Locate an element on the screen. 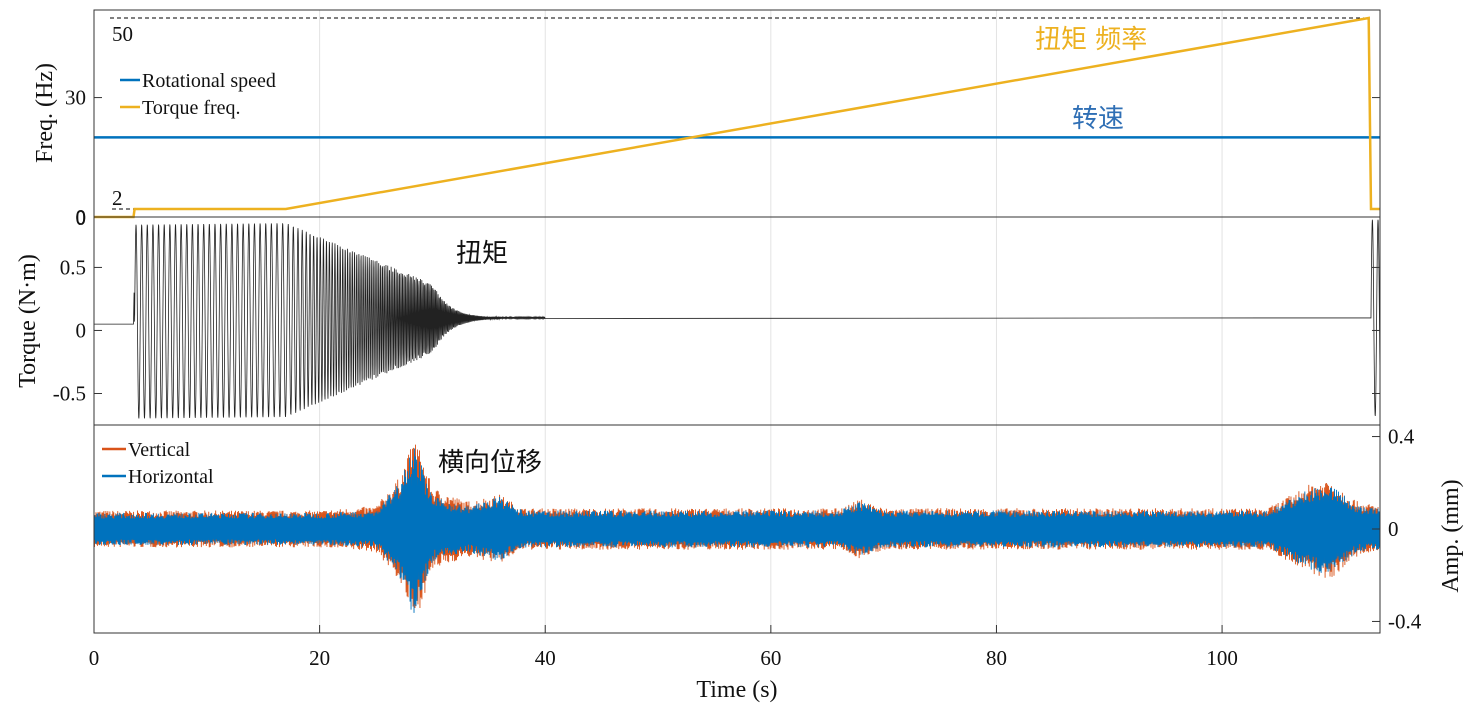  legend-label-horizontal: Horizontal is located at coordinates (171, 477).